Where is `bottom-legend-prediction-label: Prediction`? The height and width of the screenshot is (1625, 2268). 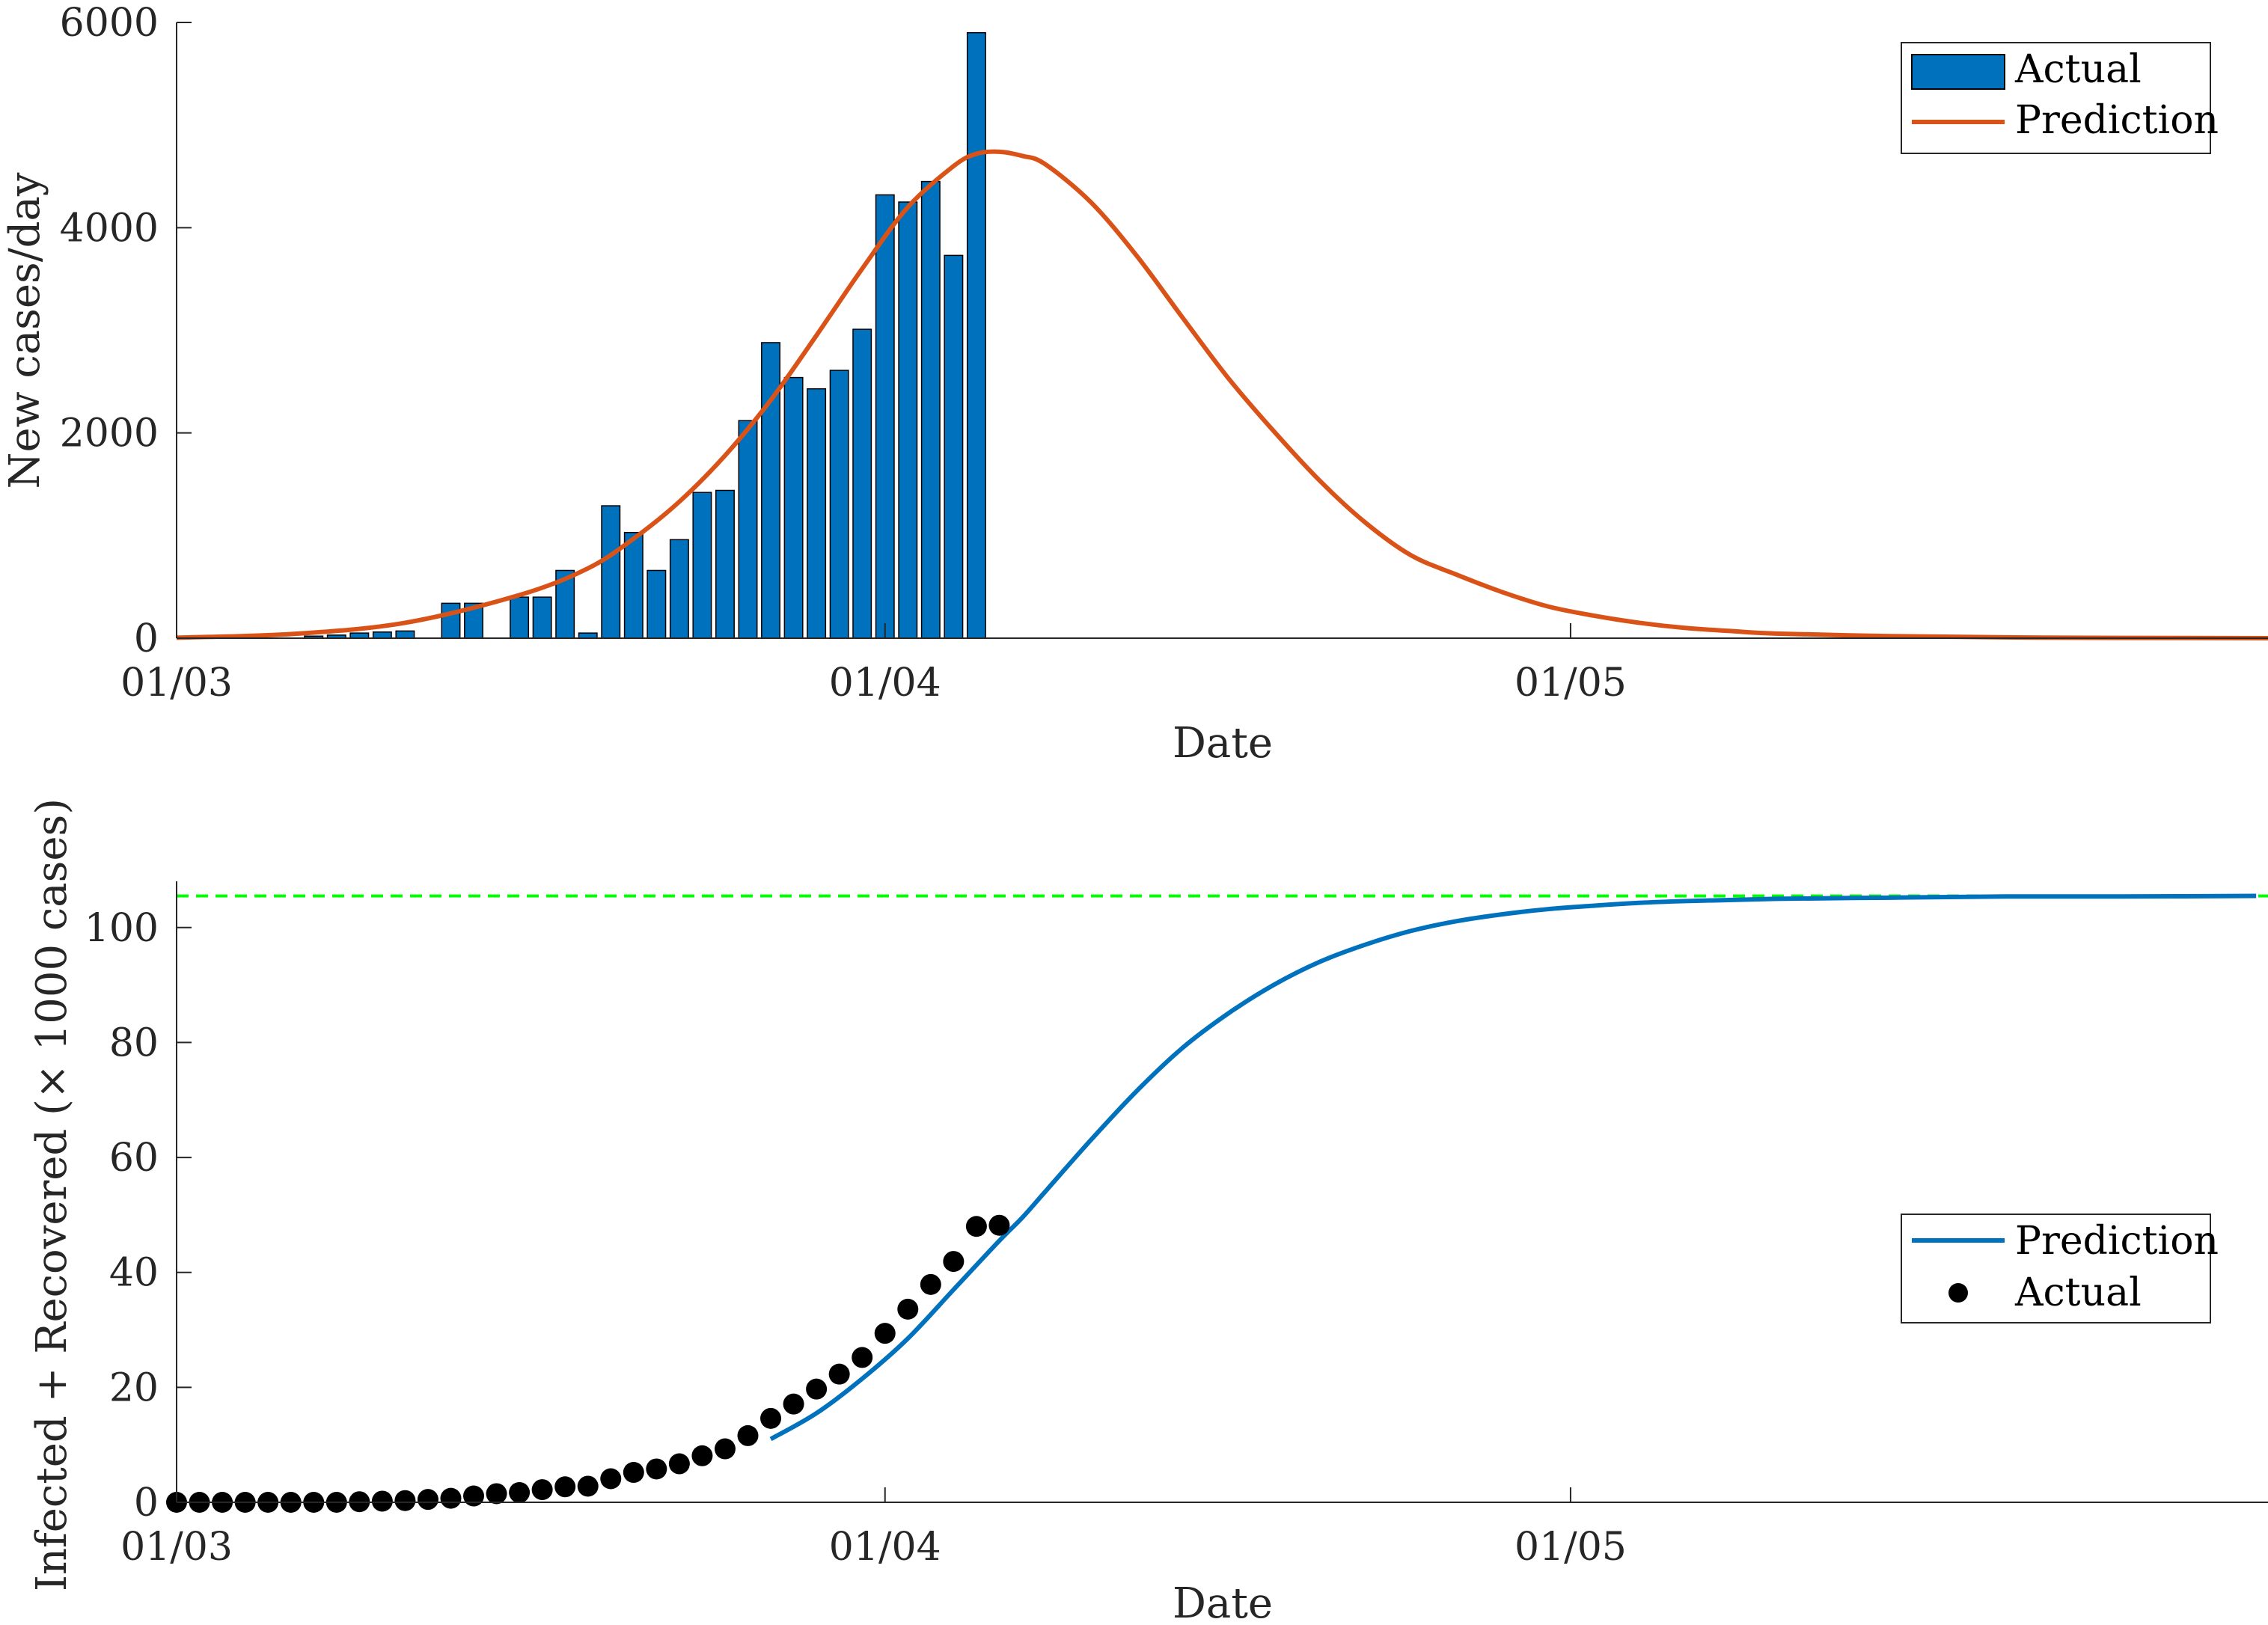 bottom-legend-prediction-label: Prediction is located at coordinates (2117, 1241).